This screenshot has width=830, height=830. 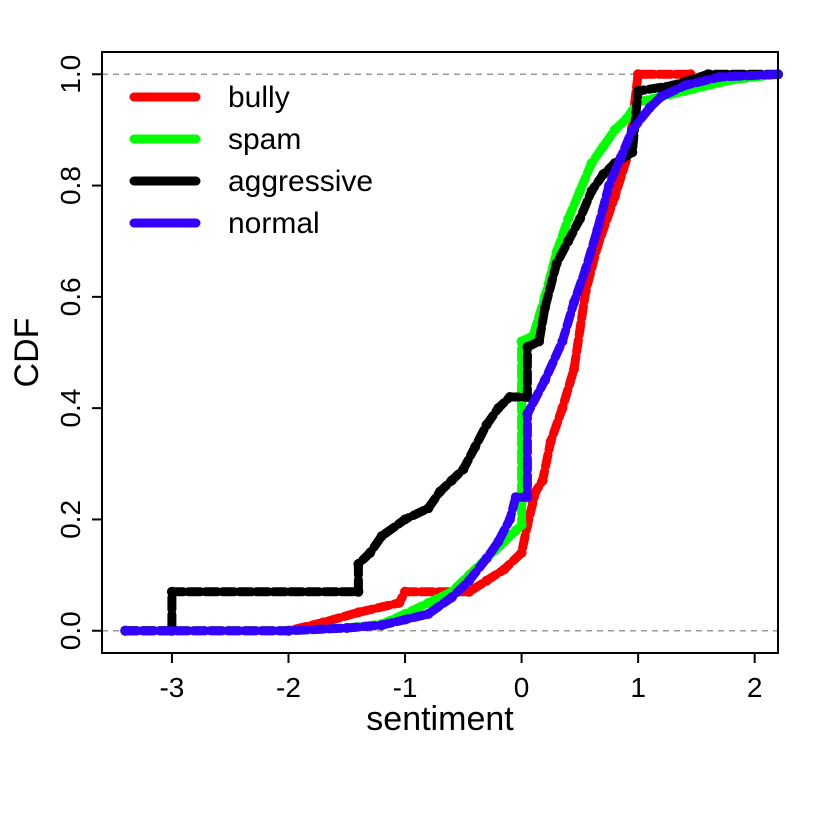 I want to click on legend-label: spam, so click(x=264, y=139).